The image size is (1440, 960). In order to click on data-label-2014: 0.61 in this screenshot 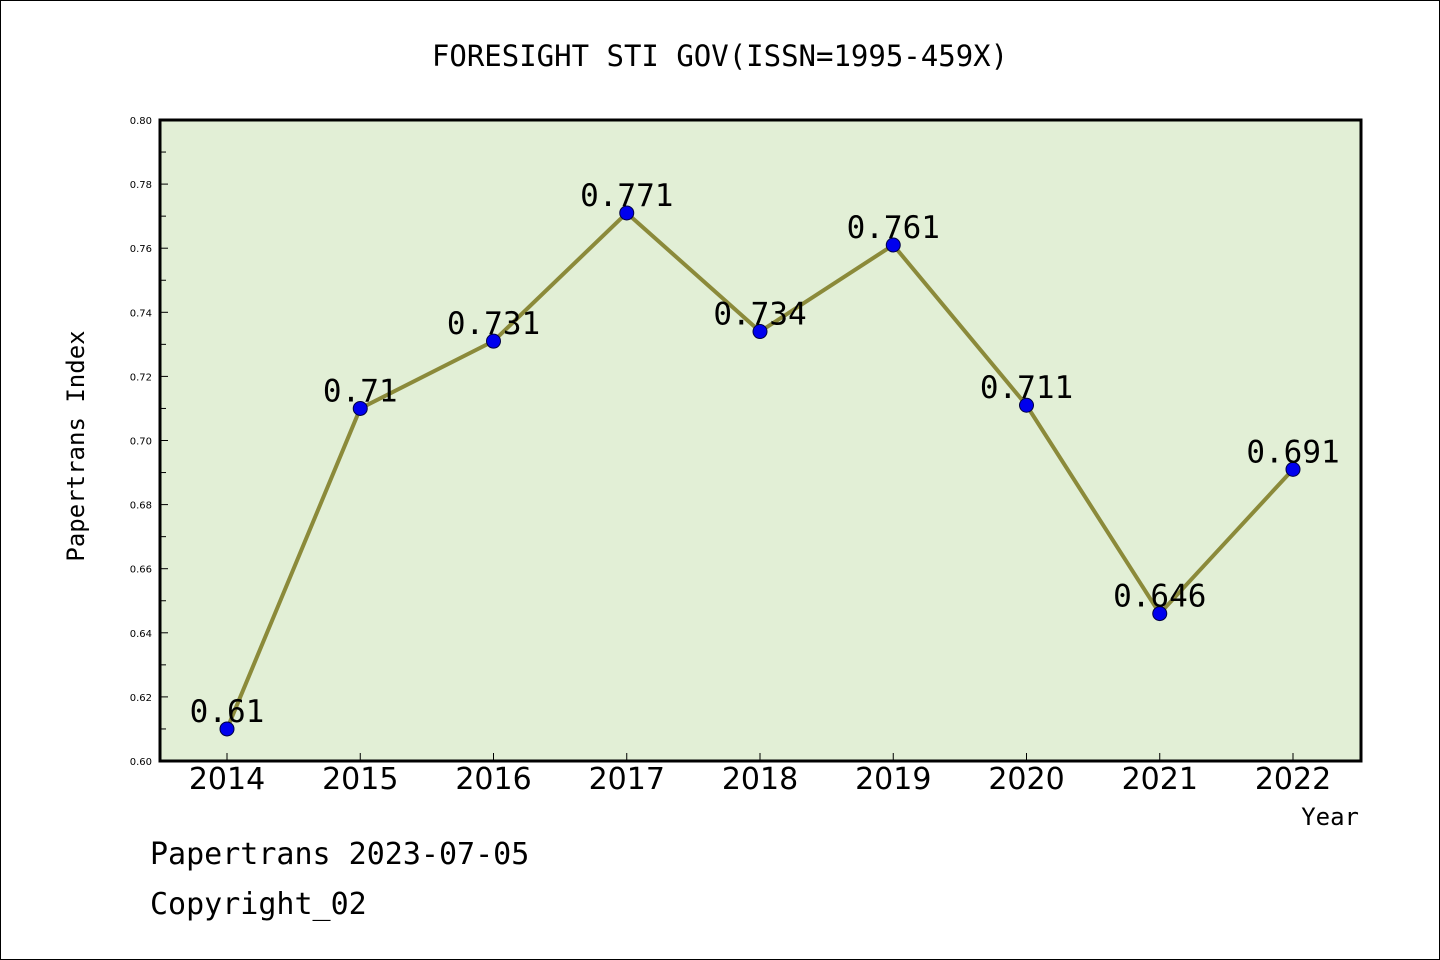, I will do `click(227, 712)`.